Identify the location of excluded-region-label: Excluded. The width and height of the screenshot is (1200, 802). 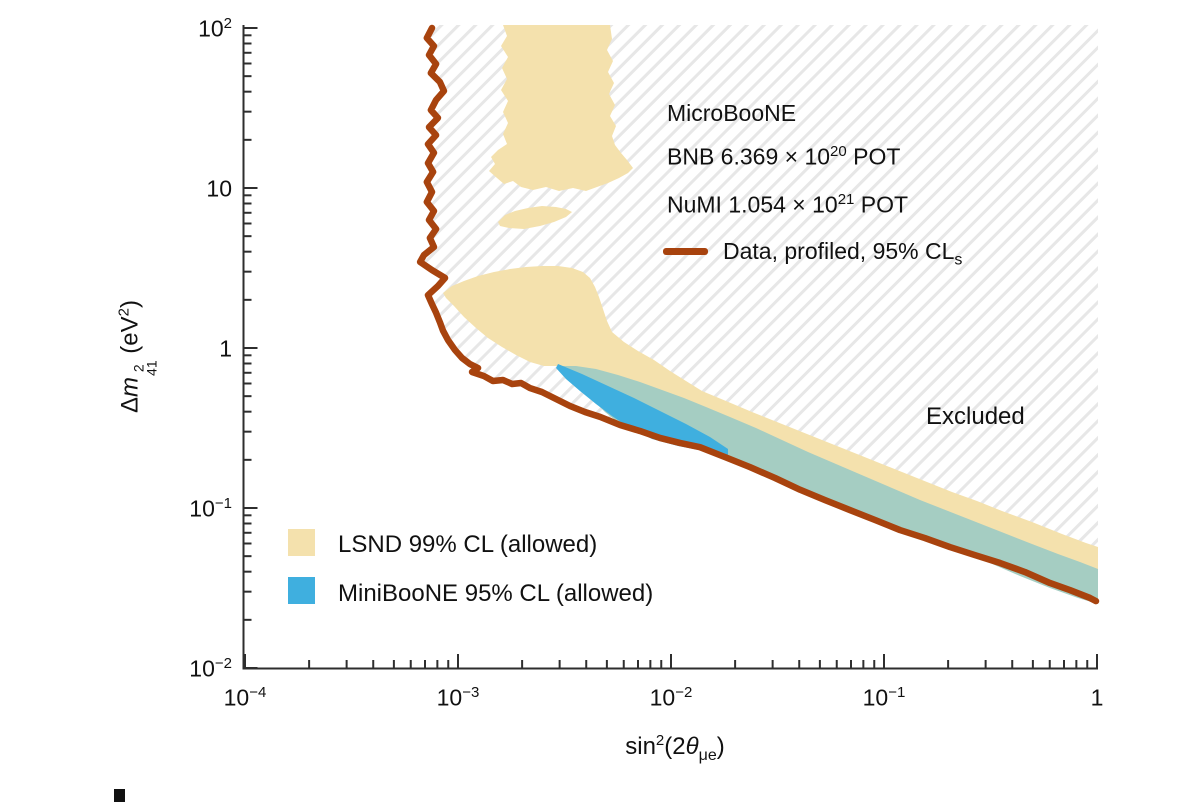
(975, 416).